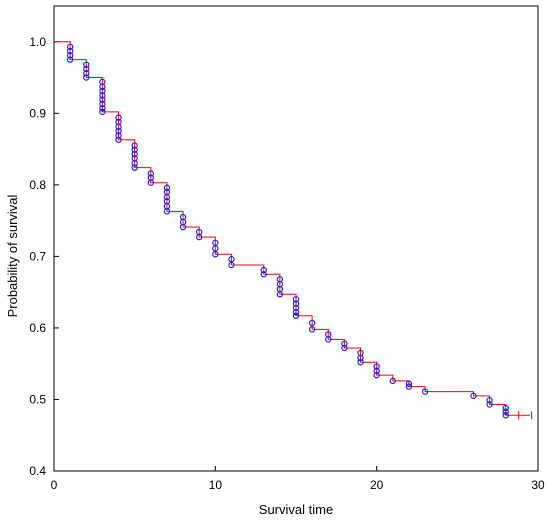 This screenshot has width=550, height=520. What do you see at coordinates (54, 485) in the screenshot?
I see `x-tick-label: 0` at bounding box center [54, 485].